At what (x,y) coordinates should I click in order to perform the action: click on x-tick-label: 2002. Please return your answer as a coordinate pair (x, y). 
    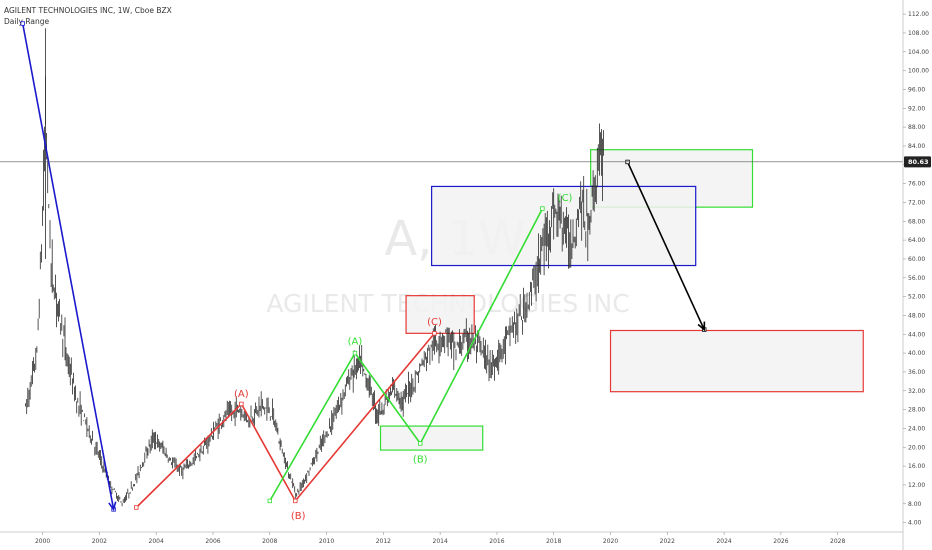
    Looking at the image, I should click on (99, 541).